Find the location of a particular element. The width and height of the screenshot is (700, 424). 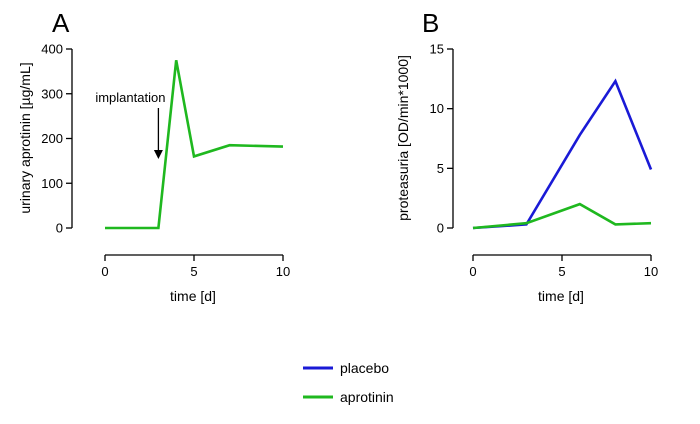

y-tick-label: 200 is located at coordinates (52, 138).